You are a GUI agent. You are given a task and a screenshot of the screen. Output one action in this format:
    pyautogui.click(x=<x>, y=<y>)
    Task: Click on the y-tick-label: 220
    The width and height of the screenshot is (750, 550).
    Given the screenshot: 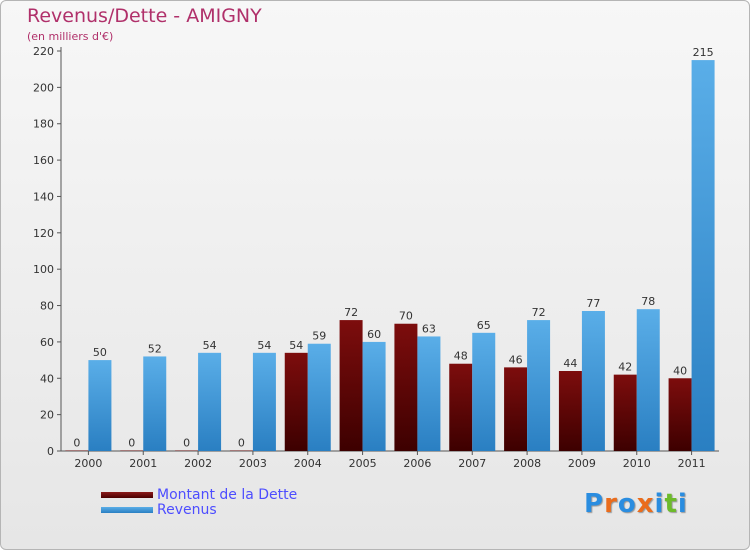 What is the action you would take?
    pyautogui.click(x=43, y=51)
    